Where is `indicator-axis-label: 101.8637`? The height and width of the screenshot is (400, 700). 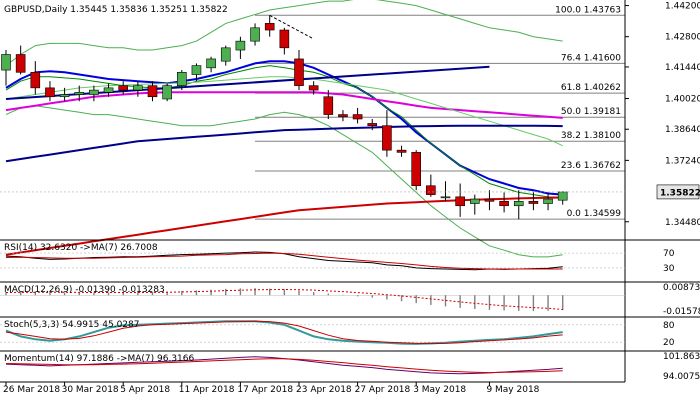
indicator-axis-label: 101.8637 is located at coordinates (681, 357).